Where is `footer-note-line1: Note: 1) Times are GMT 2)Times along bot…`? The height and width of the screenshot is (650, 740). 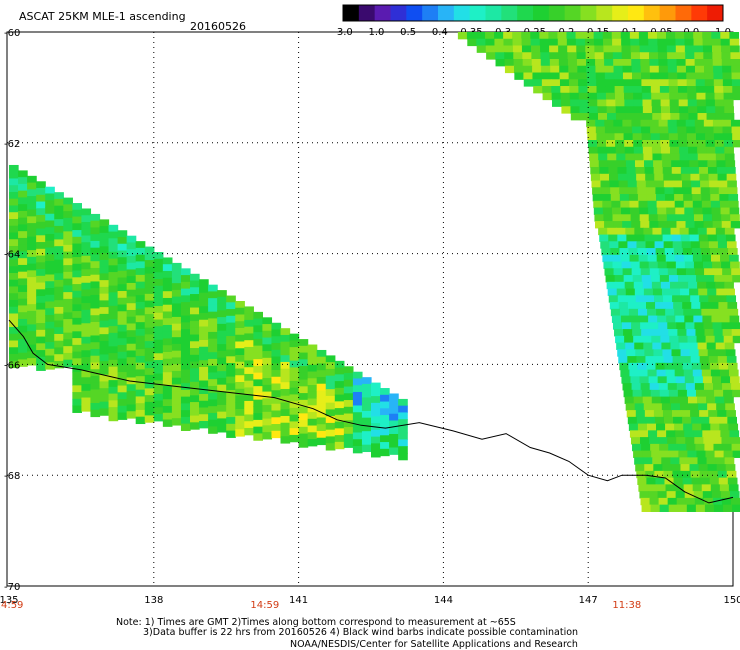 footer-note-line1: Note: 1) Times are GMT 2)Times along bot… is located at coordinates (316, 622).